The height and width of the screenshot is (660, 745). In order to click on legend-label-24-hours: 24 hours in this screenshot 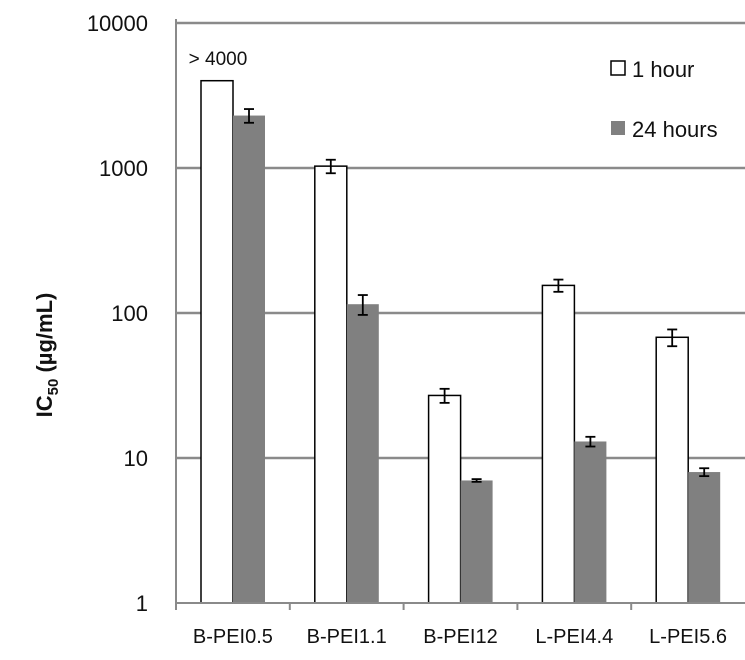, I will do `click(675, 129)`.